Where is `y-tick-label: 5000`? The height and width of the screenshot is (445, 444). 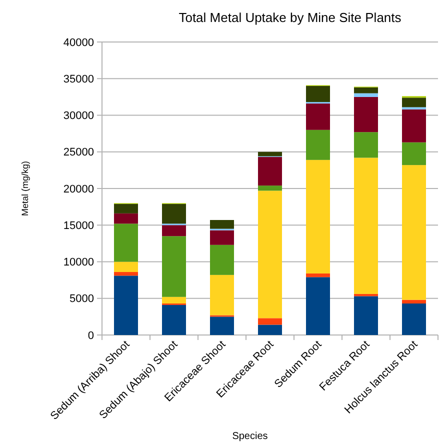
y-tick-label: 5000 is located at coordinates (82, 299).